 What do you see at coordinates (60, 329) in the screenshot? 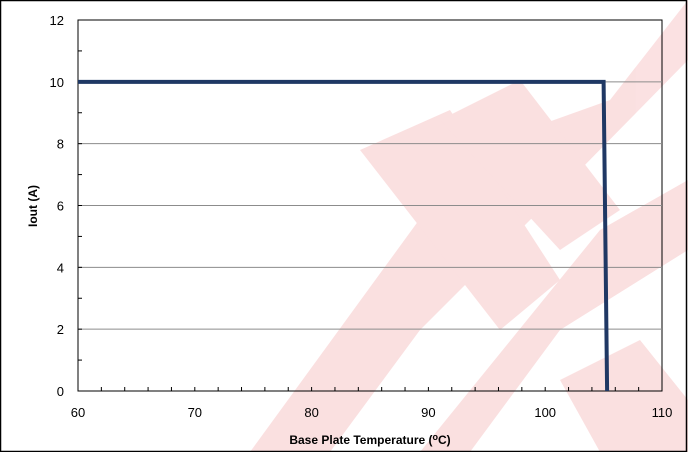
I see `y-tick-label: 2` at bounding box center [60, 329].